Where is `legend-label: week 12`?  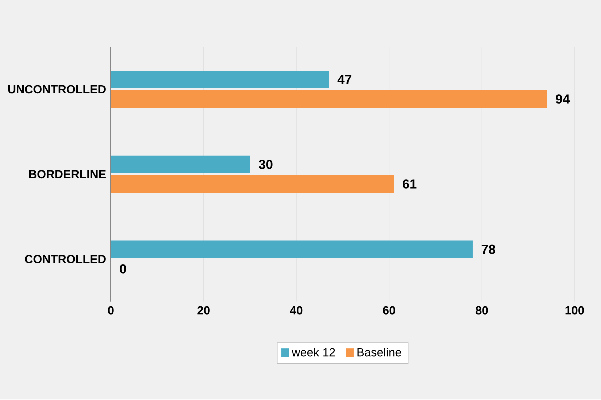
legend-label: week 12 is located at coordinates (314, 352).